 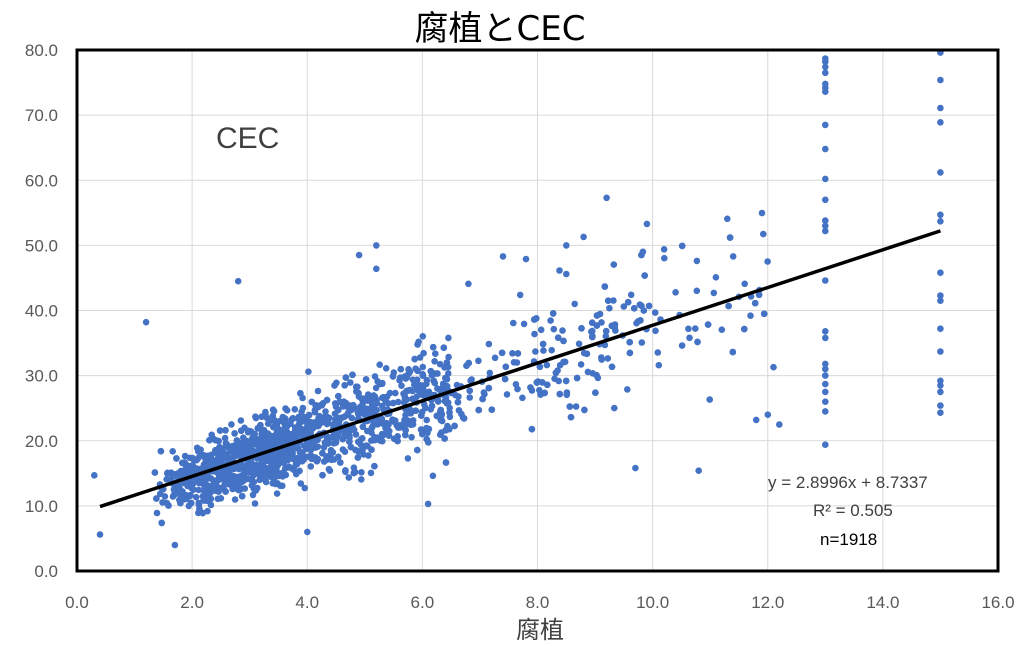 What do you see at coordinates (46, 571) in the screenshot?
I see `y-tick-label: 0.0` at bounding box center [46, 571].